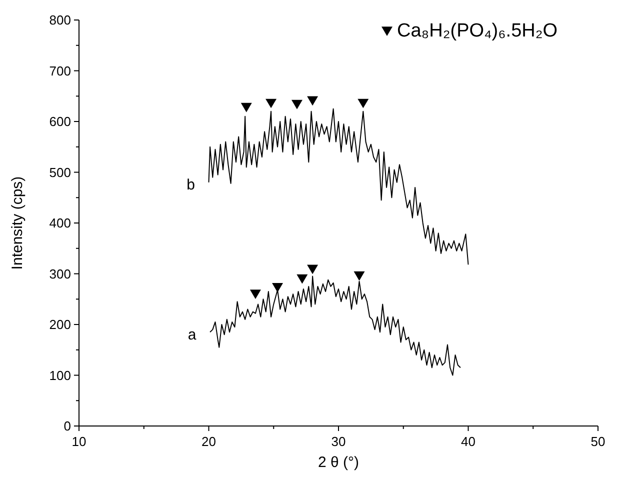 Image resolution: width=622 pixels, height=479 pixels. What do you see at coordinates (17, 223) in the screenshot?
I see `y-axis-title: Intensity (cps)` at bounding box center [17, 223].